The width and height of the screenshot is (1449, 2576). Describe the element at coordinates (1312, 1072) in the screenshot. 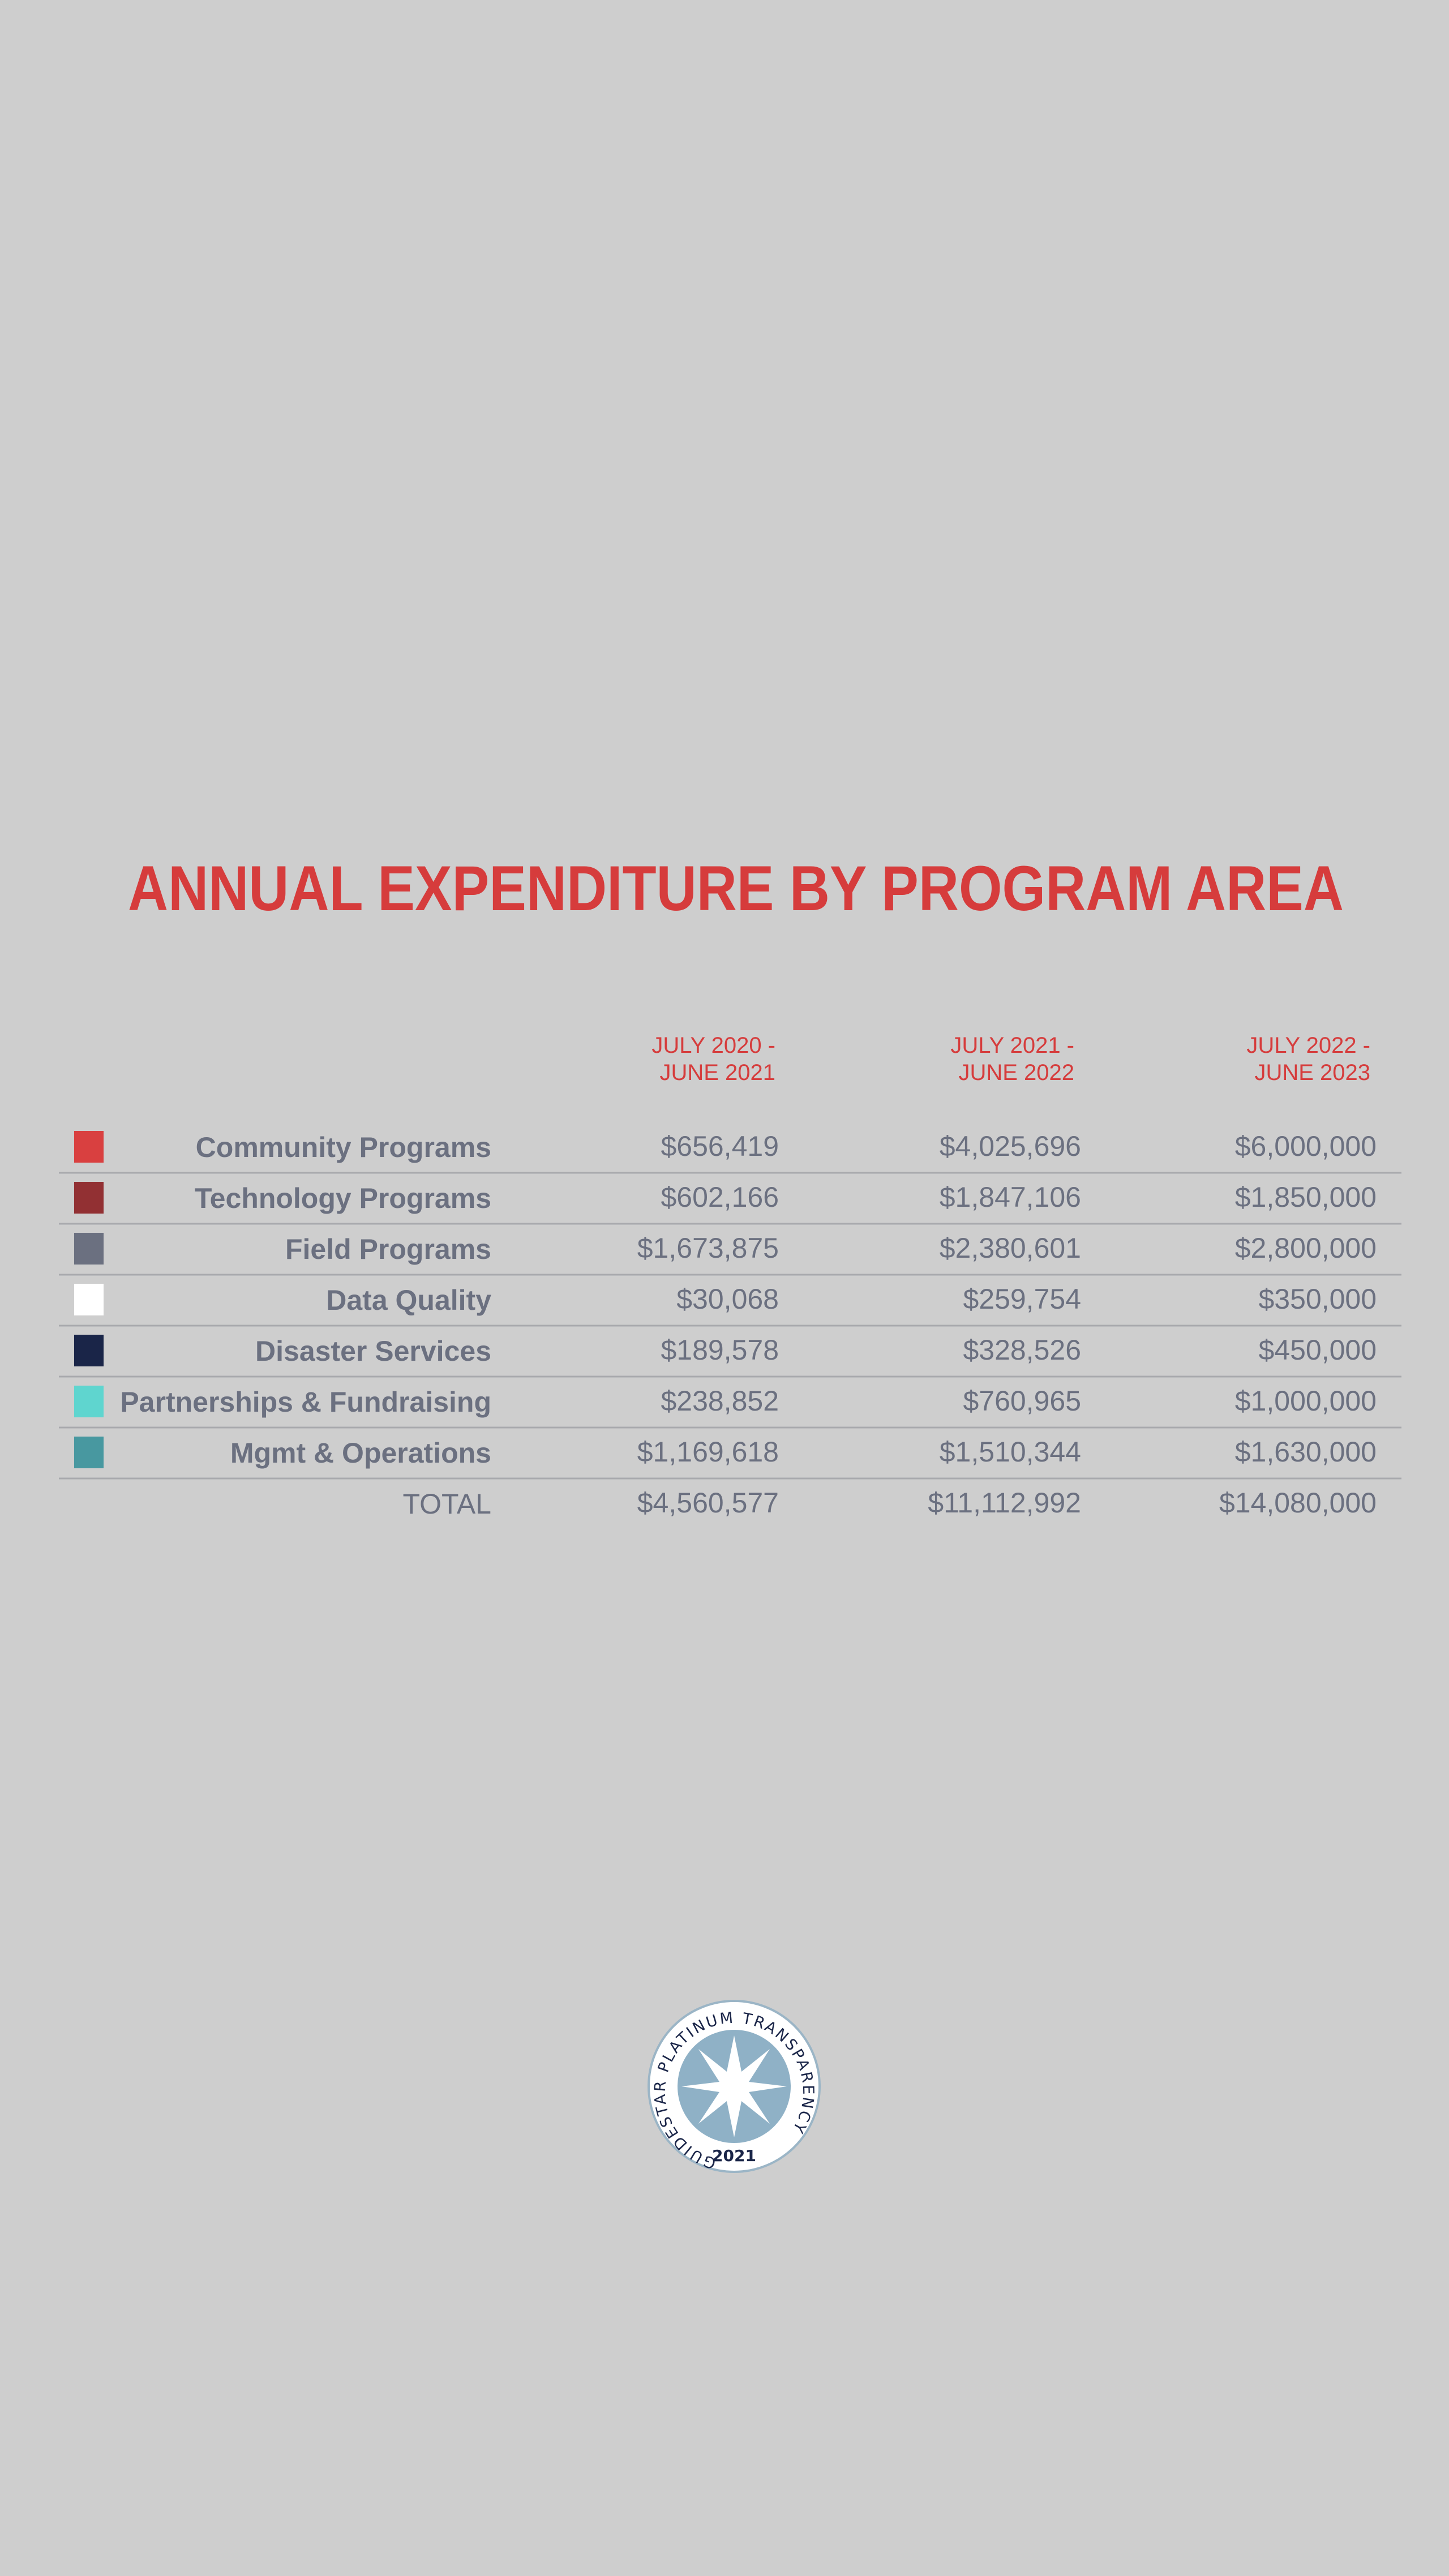

I see `column-header: JUNE 2023` at that location.